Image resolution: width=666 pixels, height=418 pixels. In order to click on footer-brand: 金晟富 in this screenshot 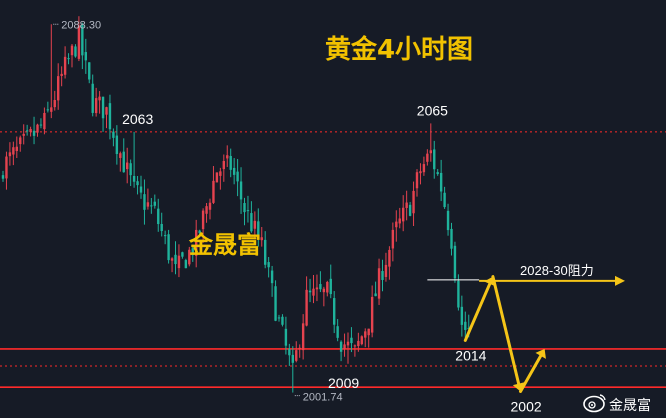, I will do `click(617, 403)`.